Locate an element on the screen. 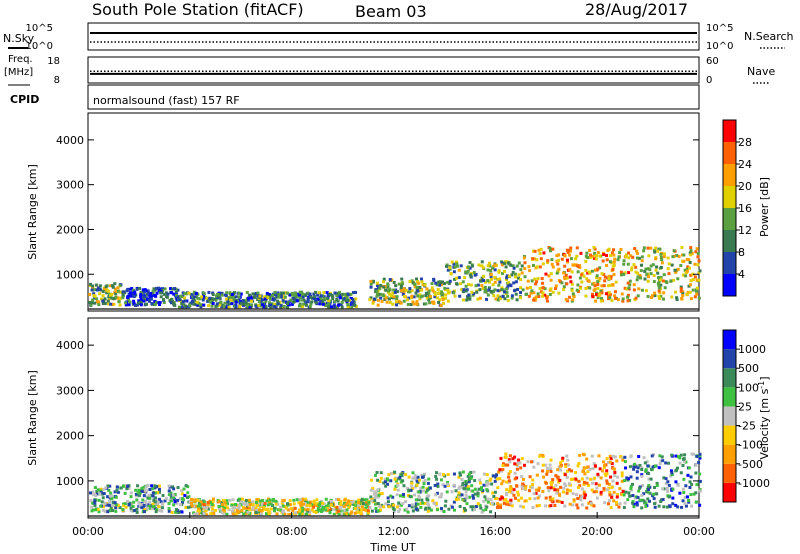 The width and height of the screenshot is (800, 554). y-tick-label: 3000 is located at coordinates (70, 390).